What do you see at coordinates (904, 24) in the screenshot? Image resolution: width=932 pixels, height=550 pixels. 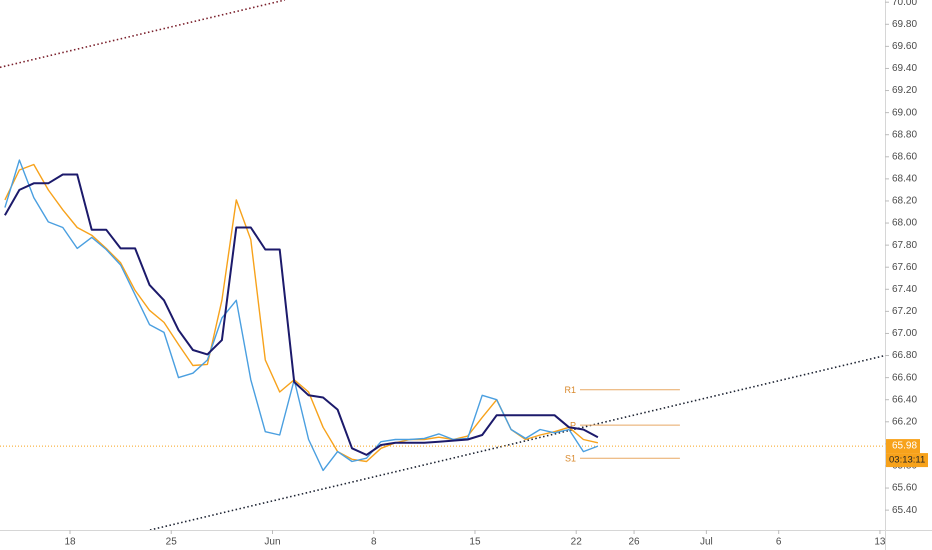 I see `y-tick-label: 69.80` at bounding box center [904, 24].